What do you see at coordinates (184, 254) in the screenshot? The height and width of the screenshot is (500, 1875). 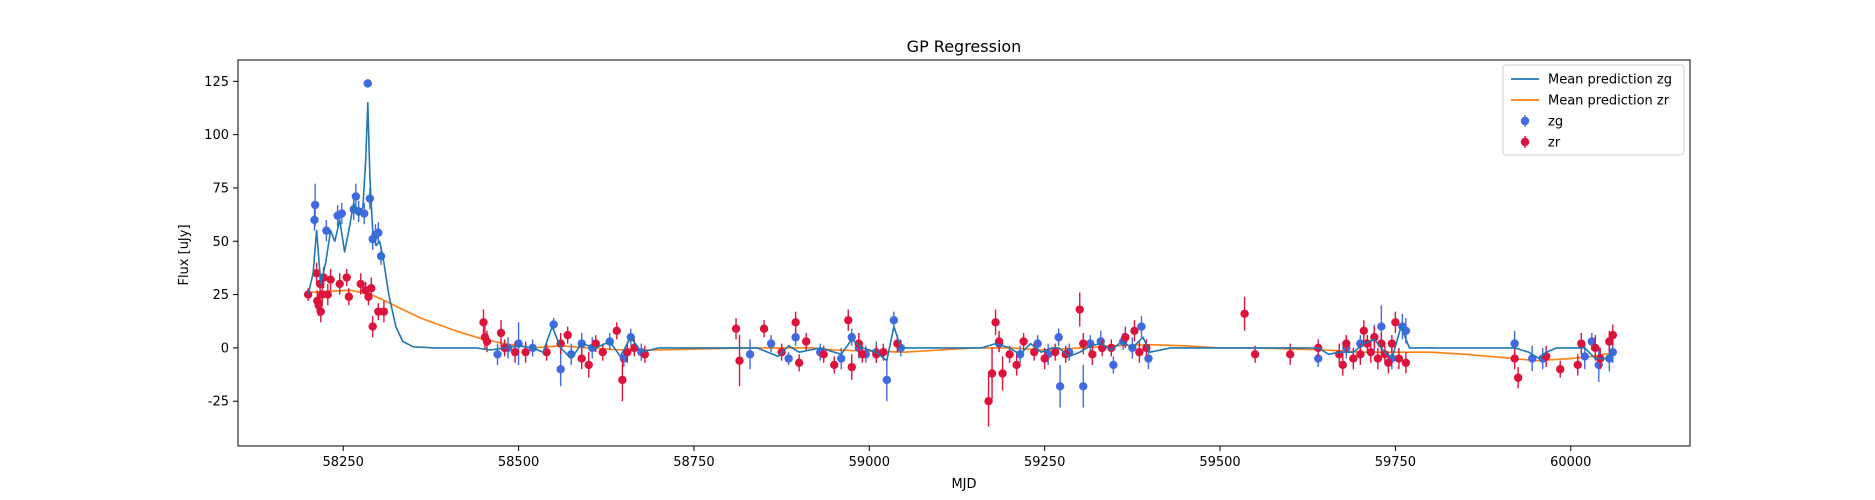 I see `y-axis-label: Flux [uJy]` at bounding box center [184, 254].